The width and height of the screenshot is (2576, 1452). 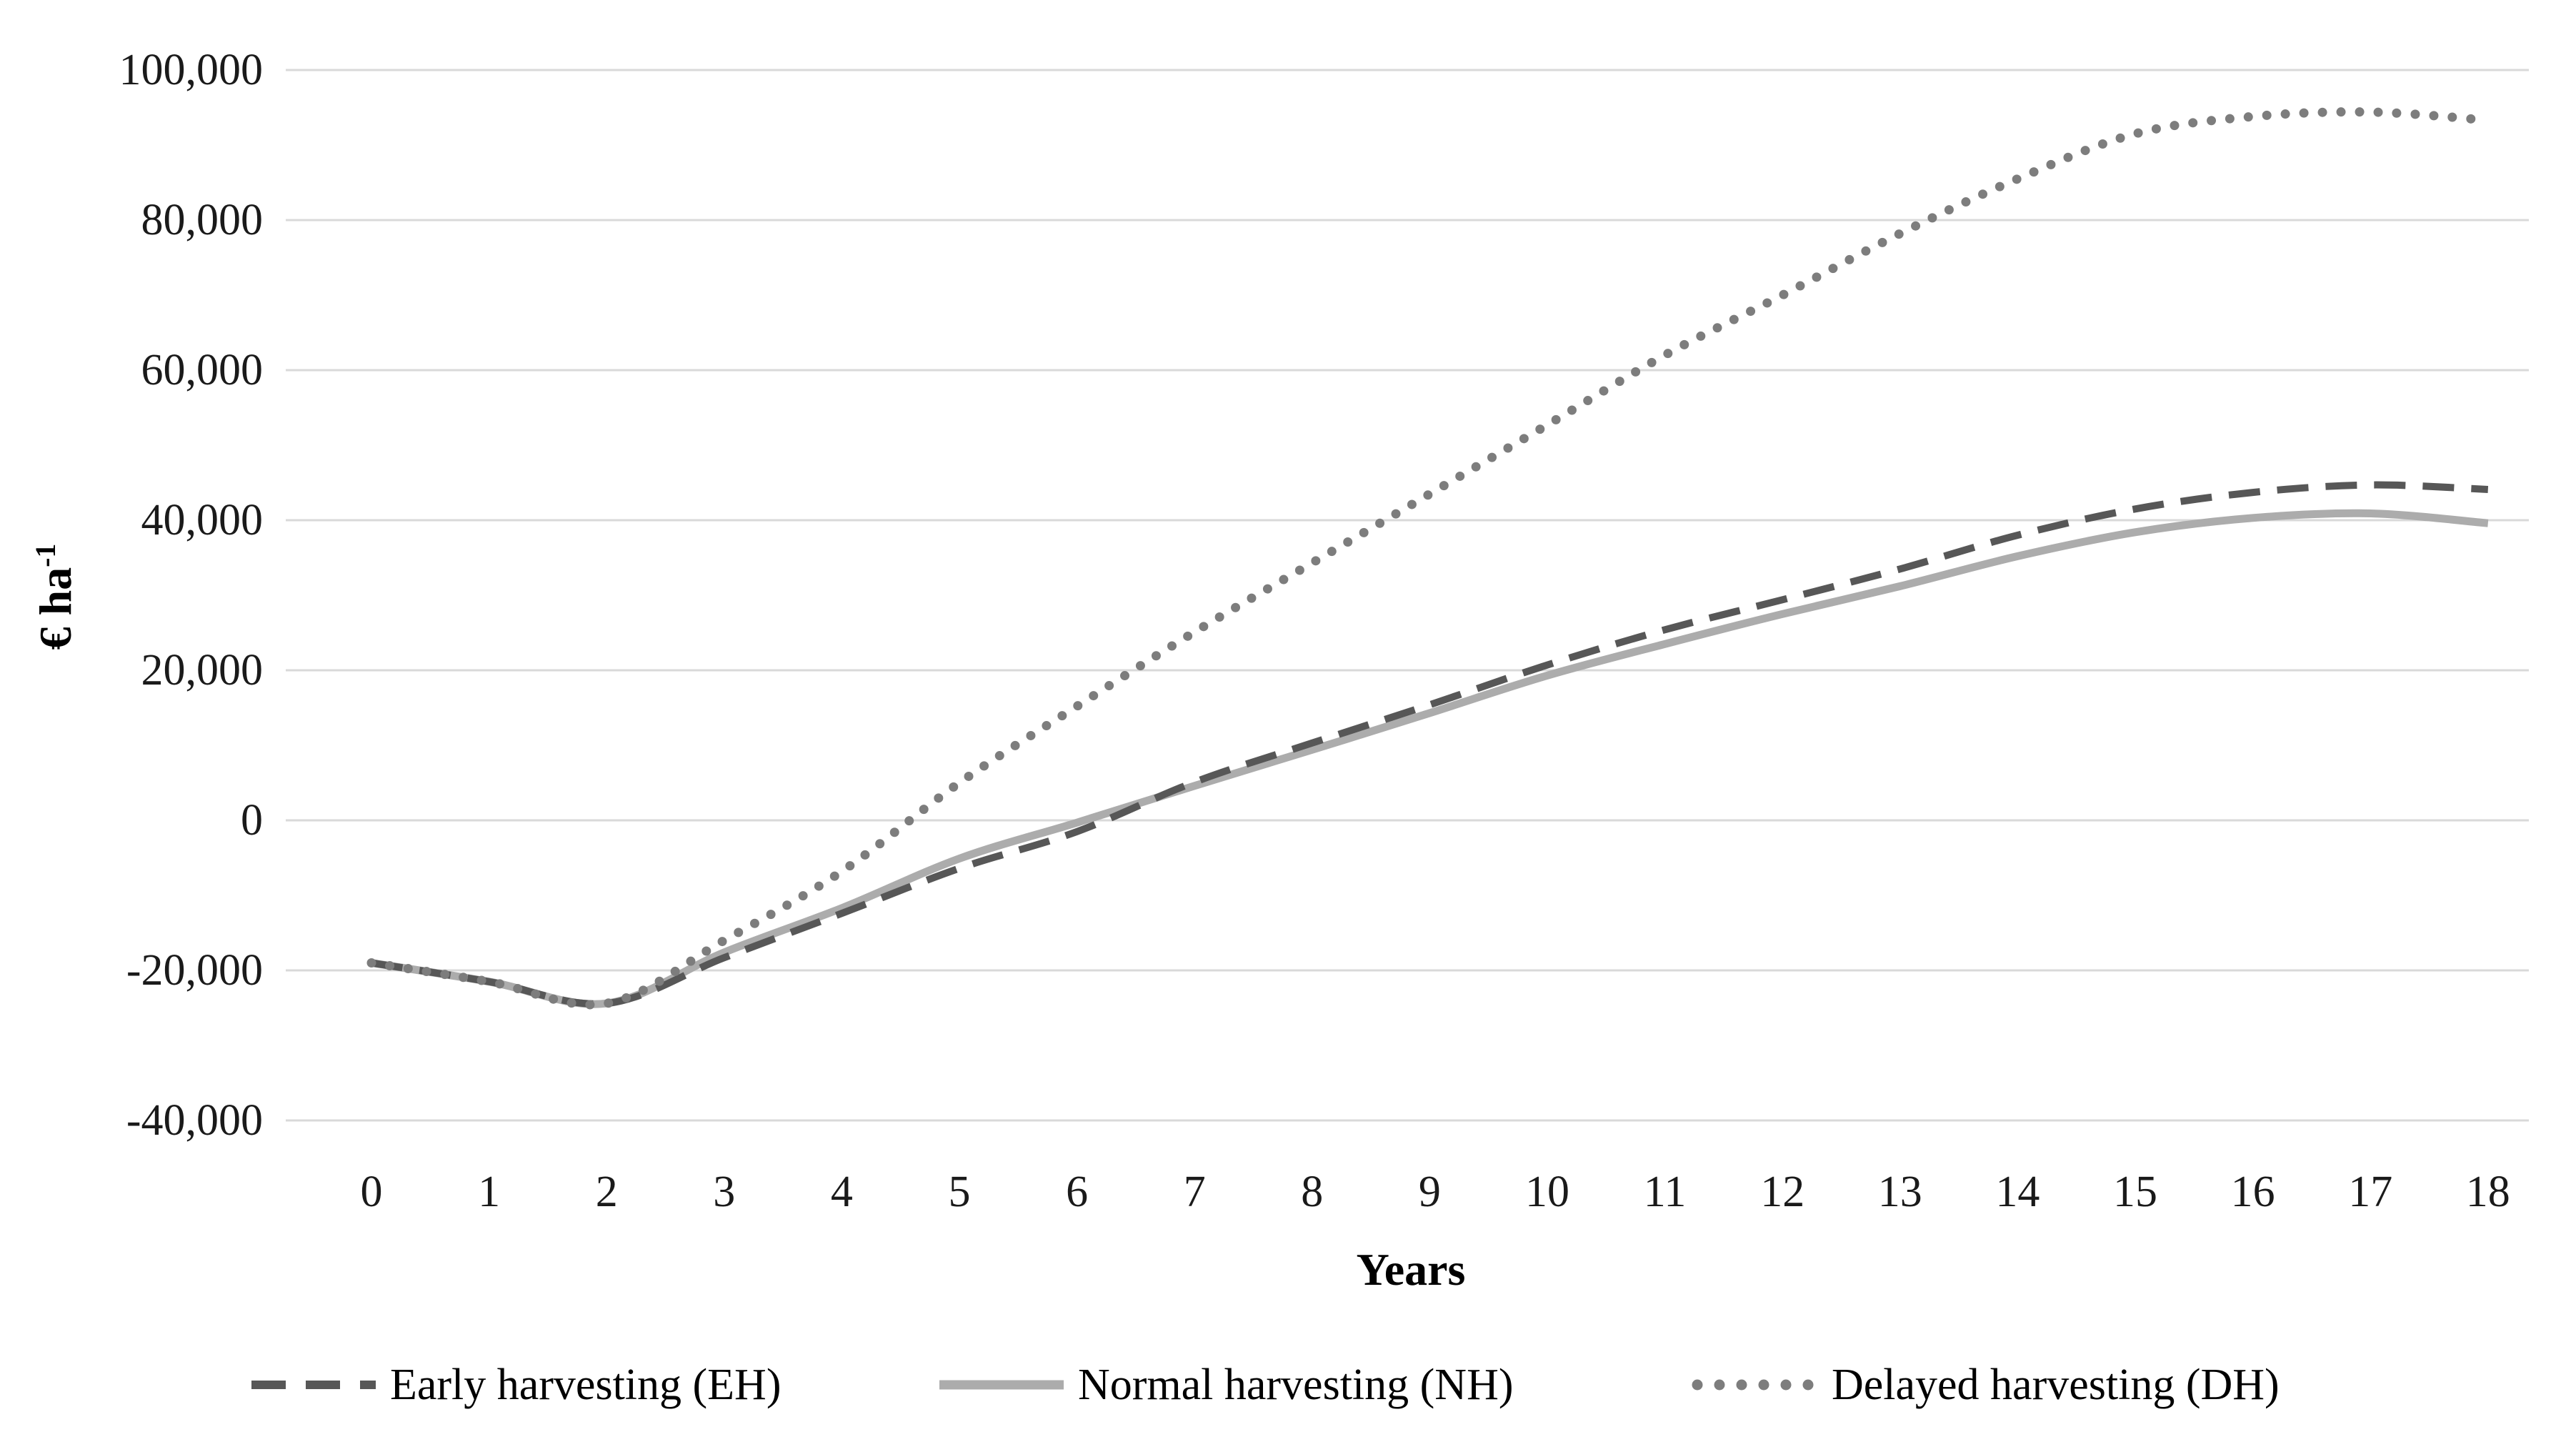 I want to click on y-tick-label: 80,000, so click(x=203, y=220).